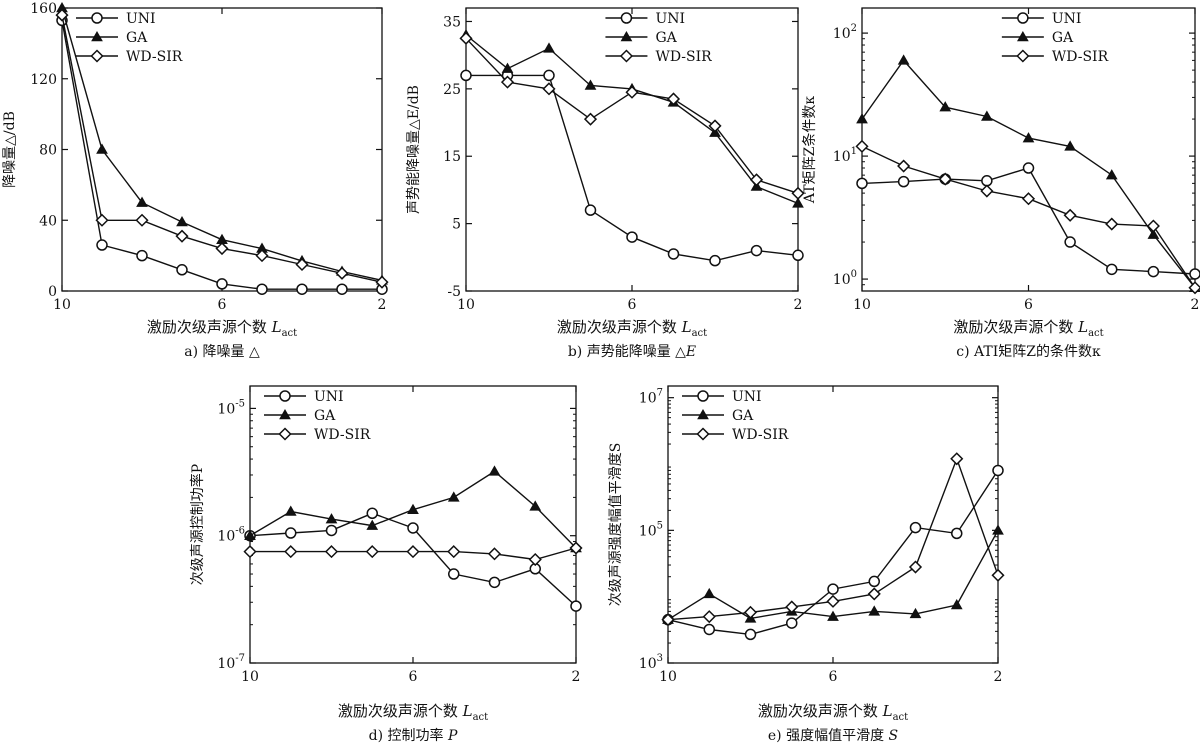 This screenshot has width=1200, height=756. I want to click on legend-label: UNI, so click(329, 397).